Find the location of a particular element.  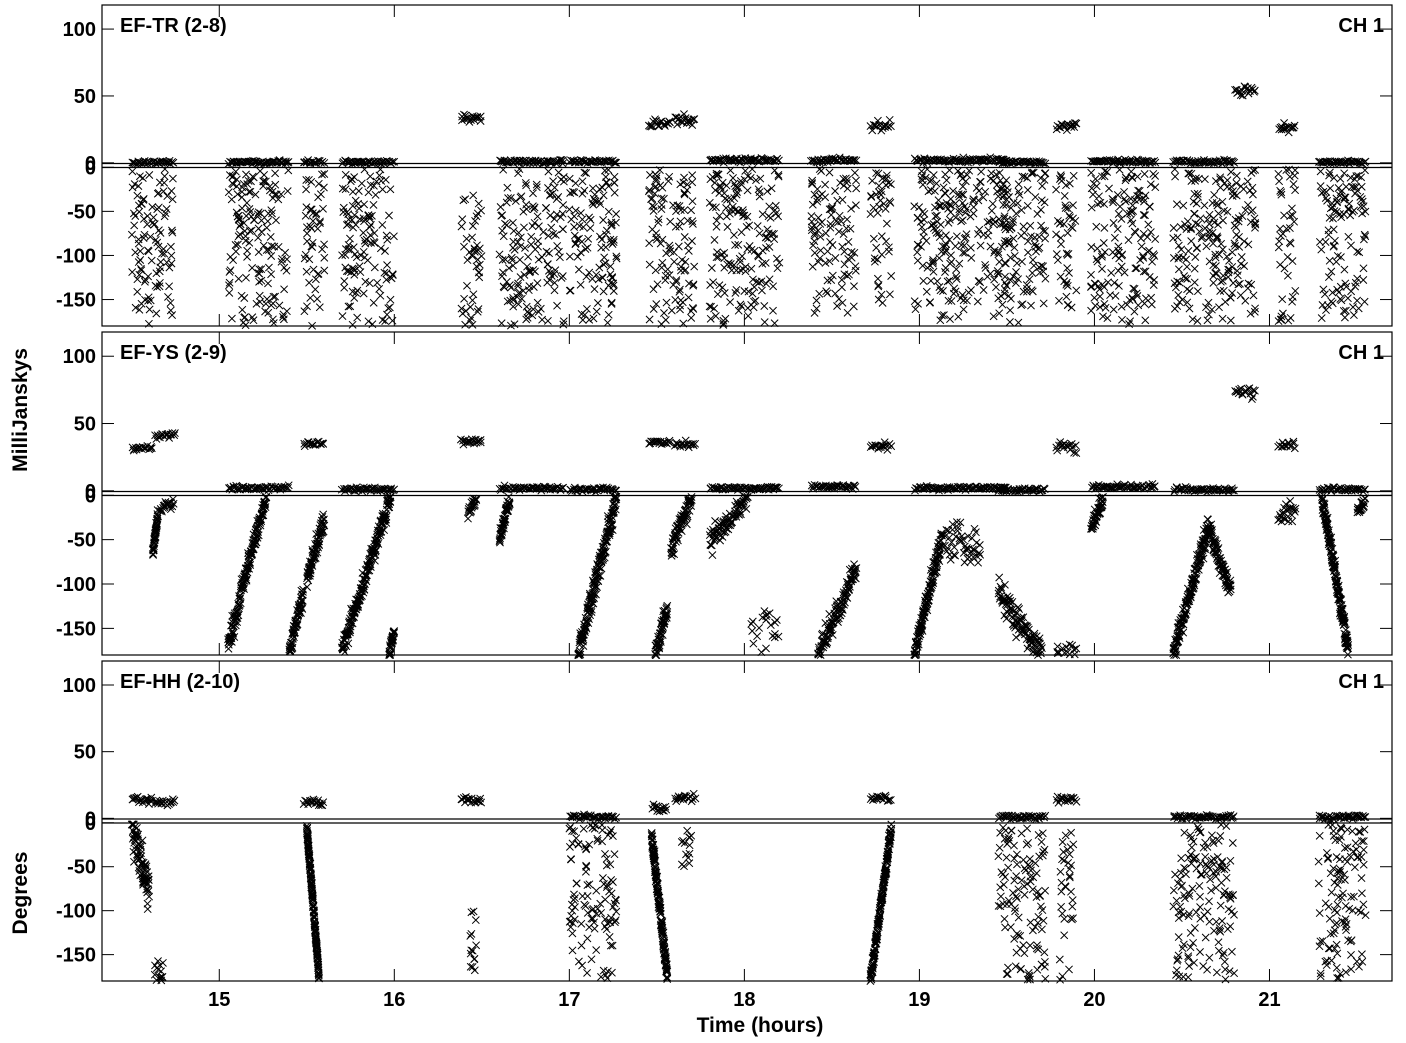

phase-series is located at coordinates (748, 247).